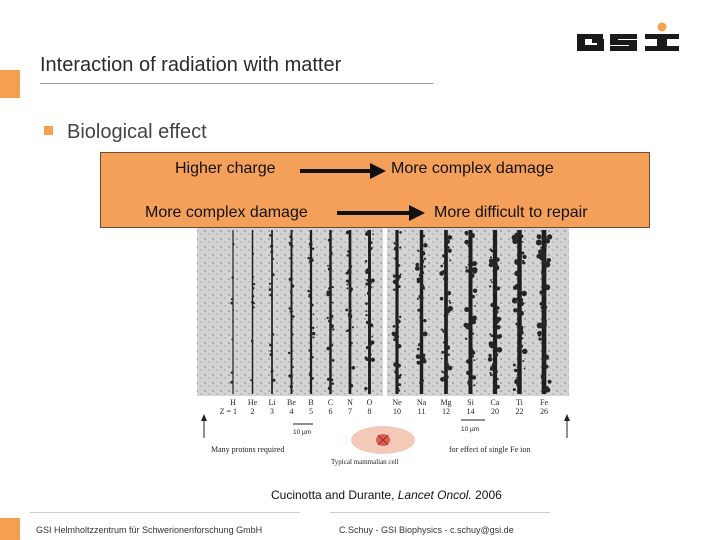  What do you see at coordinates (544, 411) in the screenshot?
I see `atomic-number-label: 26` at bounding box center [544, 411].